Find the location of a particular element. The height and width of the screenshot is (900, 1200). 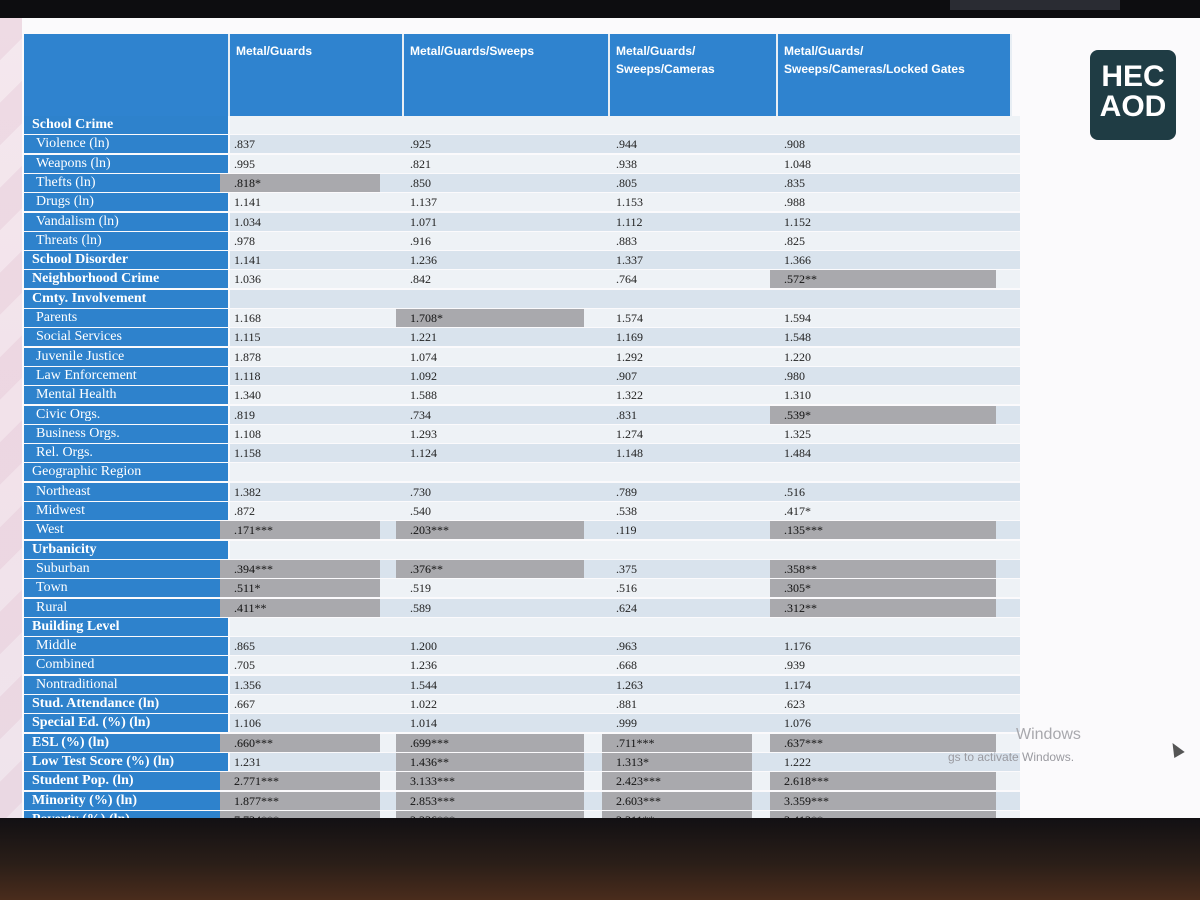

table-cell: .119 is located at coordinates (626, 530).